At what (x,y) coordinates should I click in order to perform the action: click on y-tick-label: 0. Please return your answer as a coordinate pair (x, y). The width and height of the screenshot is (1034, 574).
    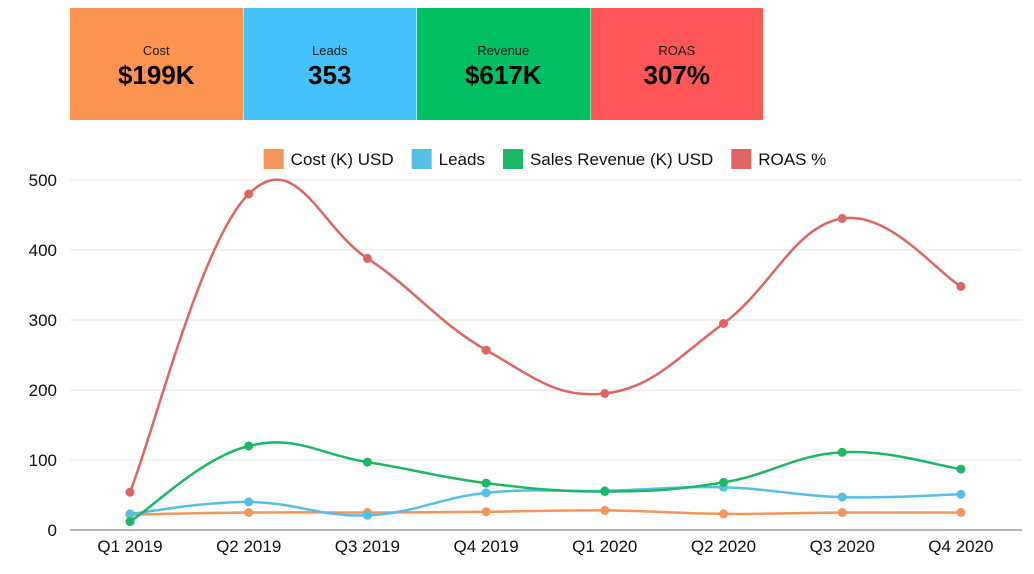
    Looking at the image, I should click on (52, 530).